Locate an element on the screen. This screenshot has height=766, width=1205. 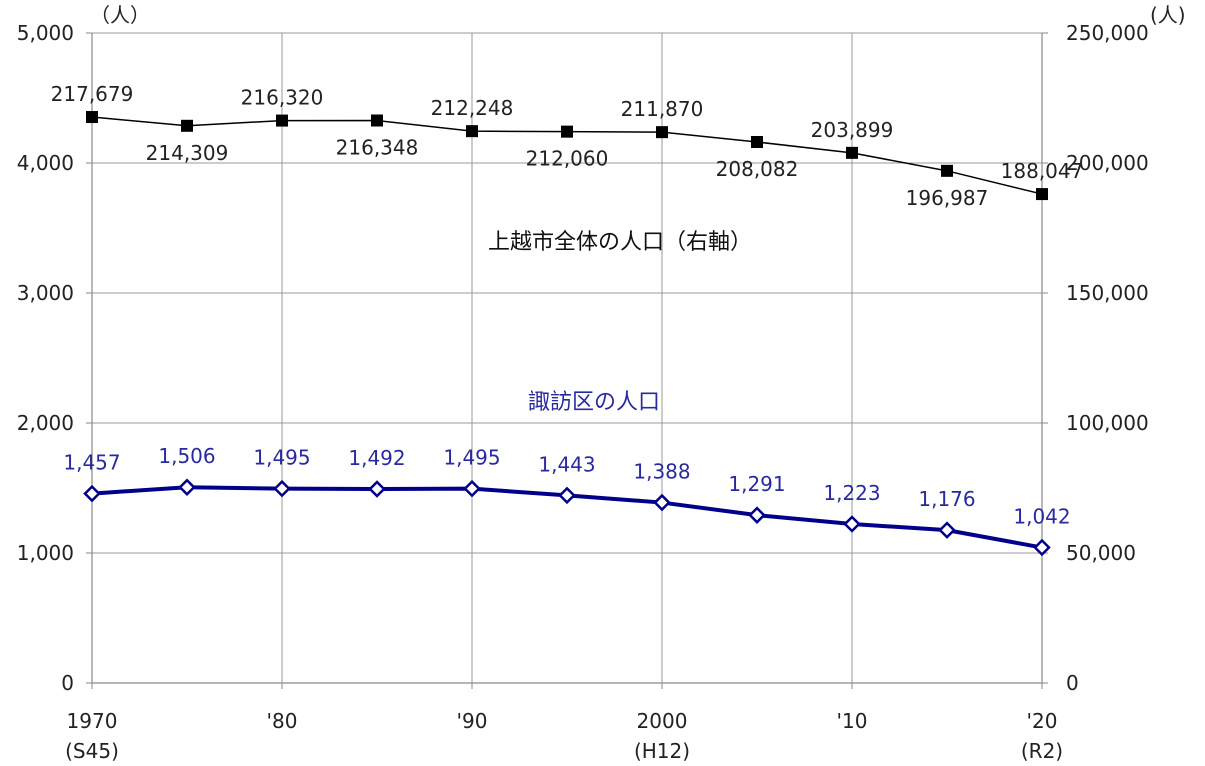
right-tick-label: 50,000 is located at coordinates (1101, 553).